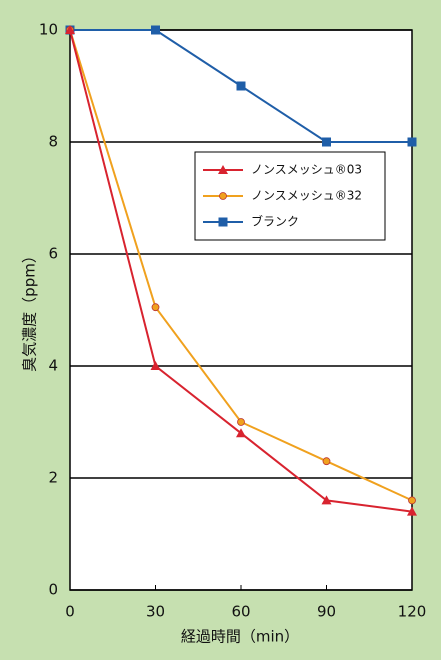 The height and width of the screenshot is (660, 441). I want to click on x-tick-label: 90, so click(326, 612).